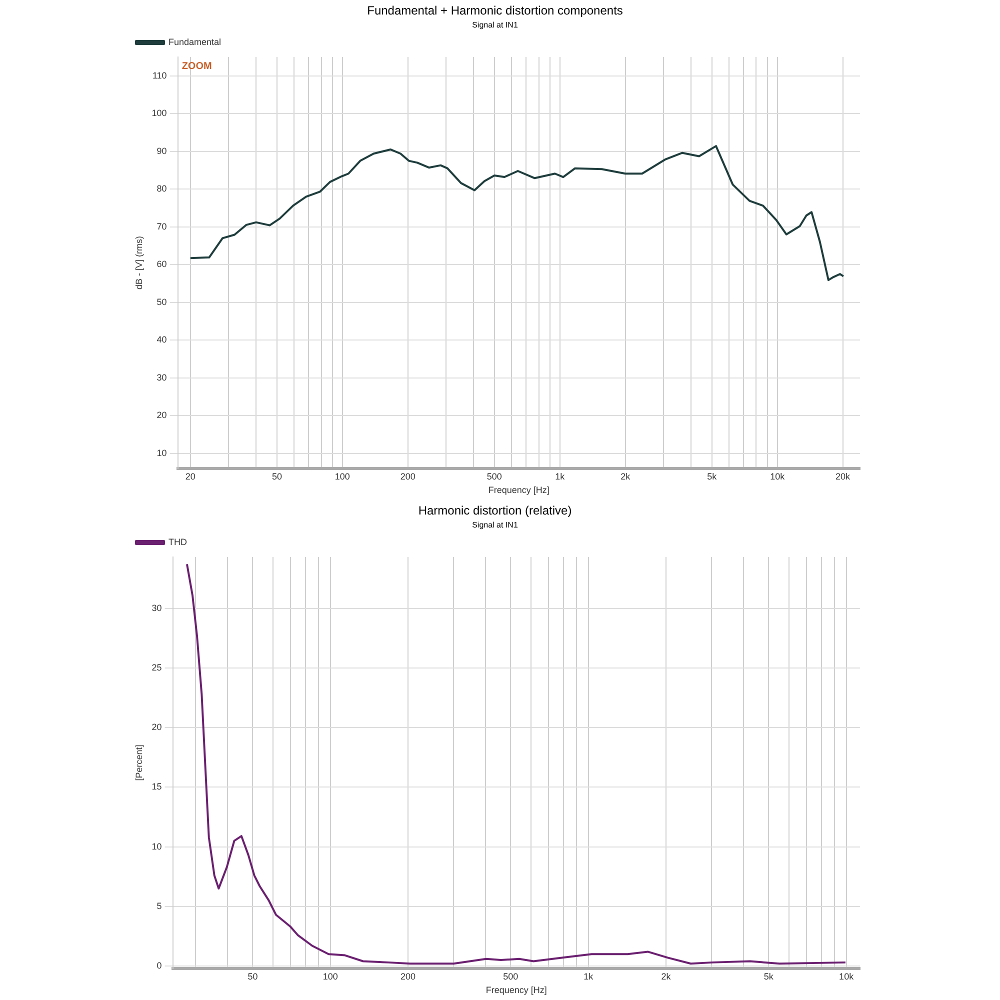 This screenshot has width=1000, height=1000. Describe the element at coordinates (195, 41) in the screenshot. I see `legend-label: Fundamental` at that location.